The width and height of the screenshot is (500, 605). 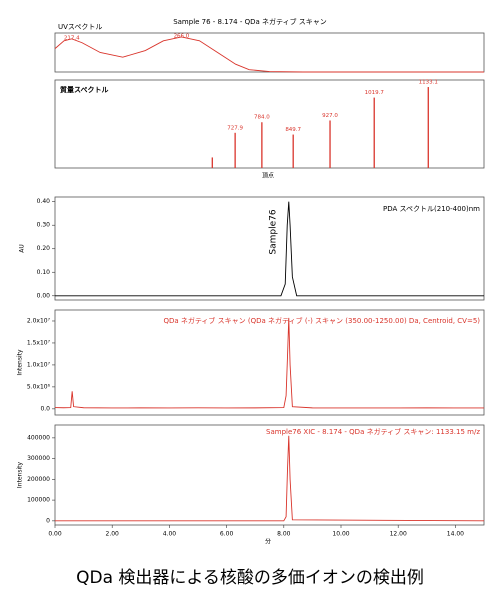 What do you see at coordinates (398, 534) in the screenshot?
I see `x-tick-label: 12.00` at bounding box center [398, 534].